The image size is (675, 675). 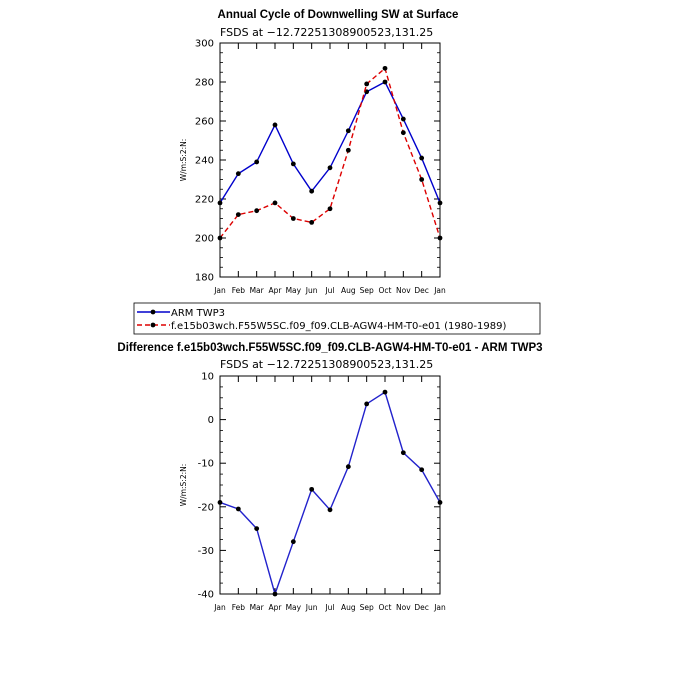 I want to click on bottom-ytick-label: -10, so click(x=206, y=464).